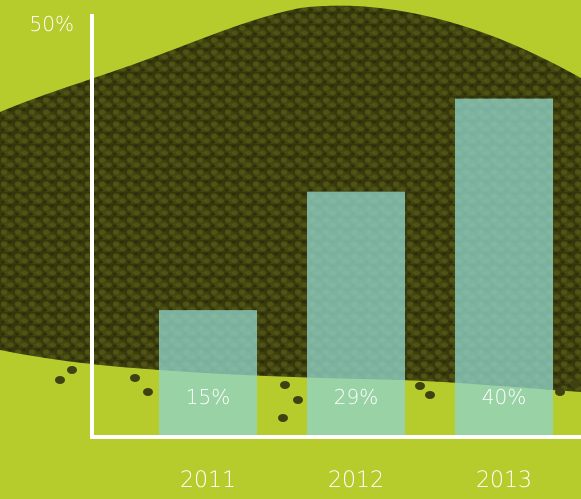 The height and width of the screenshot is (499, 581). What do you see at coordinates (356, 397) in the screenshot?
I see `bar-value-label-2012: 29%` at bounding box center [356, 397].